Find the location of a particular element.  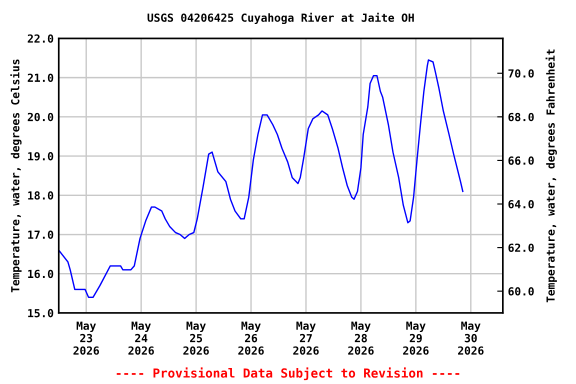

y2-axis-title: Temperature, water, degrees Fahrenheit is located at coordinates (551, 175).